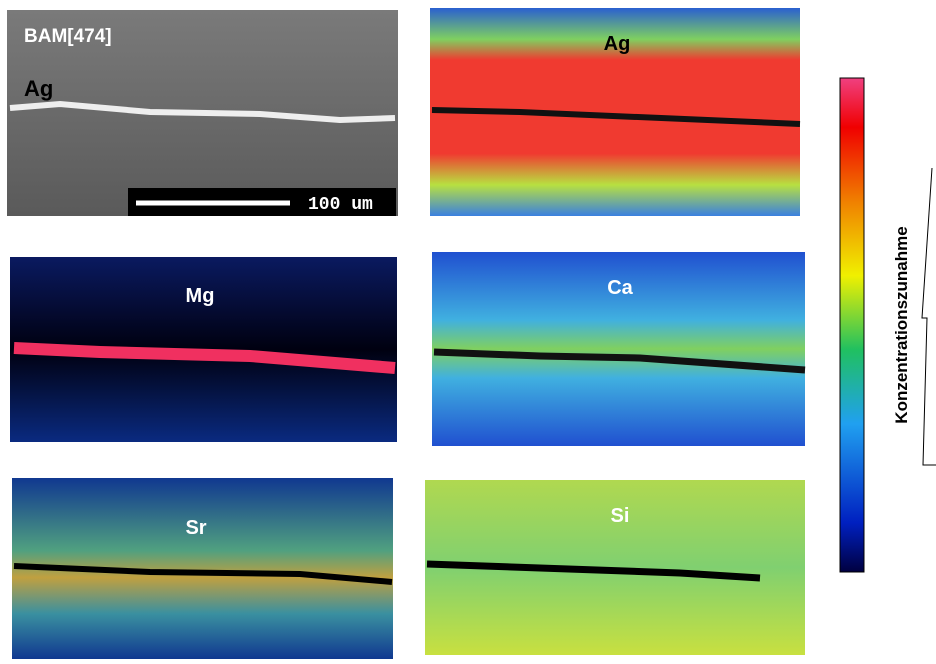  What do you see at coordinates (620, 516) in the screenshot?
I see `element-label: Si` at bounding box center [620, 516].